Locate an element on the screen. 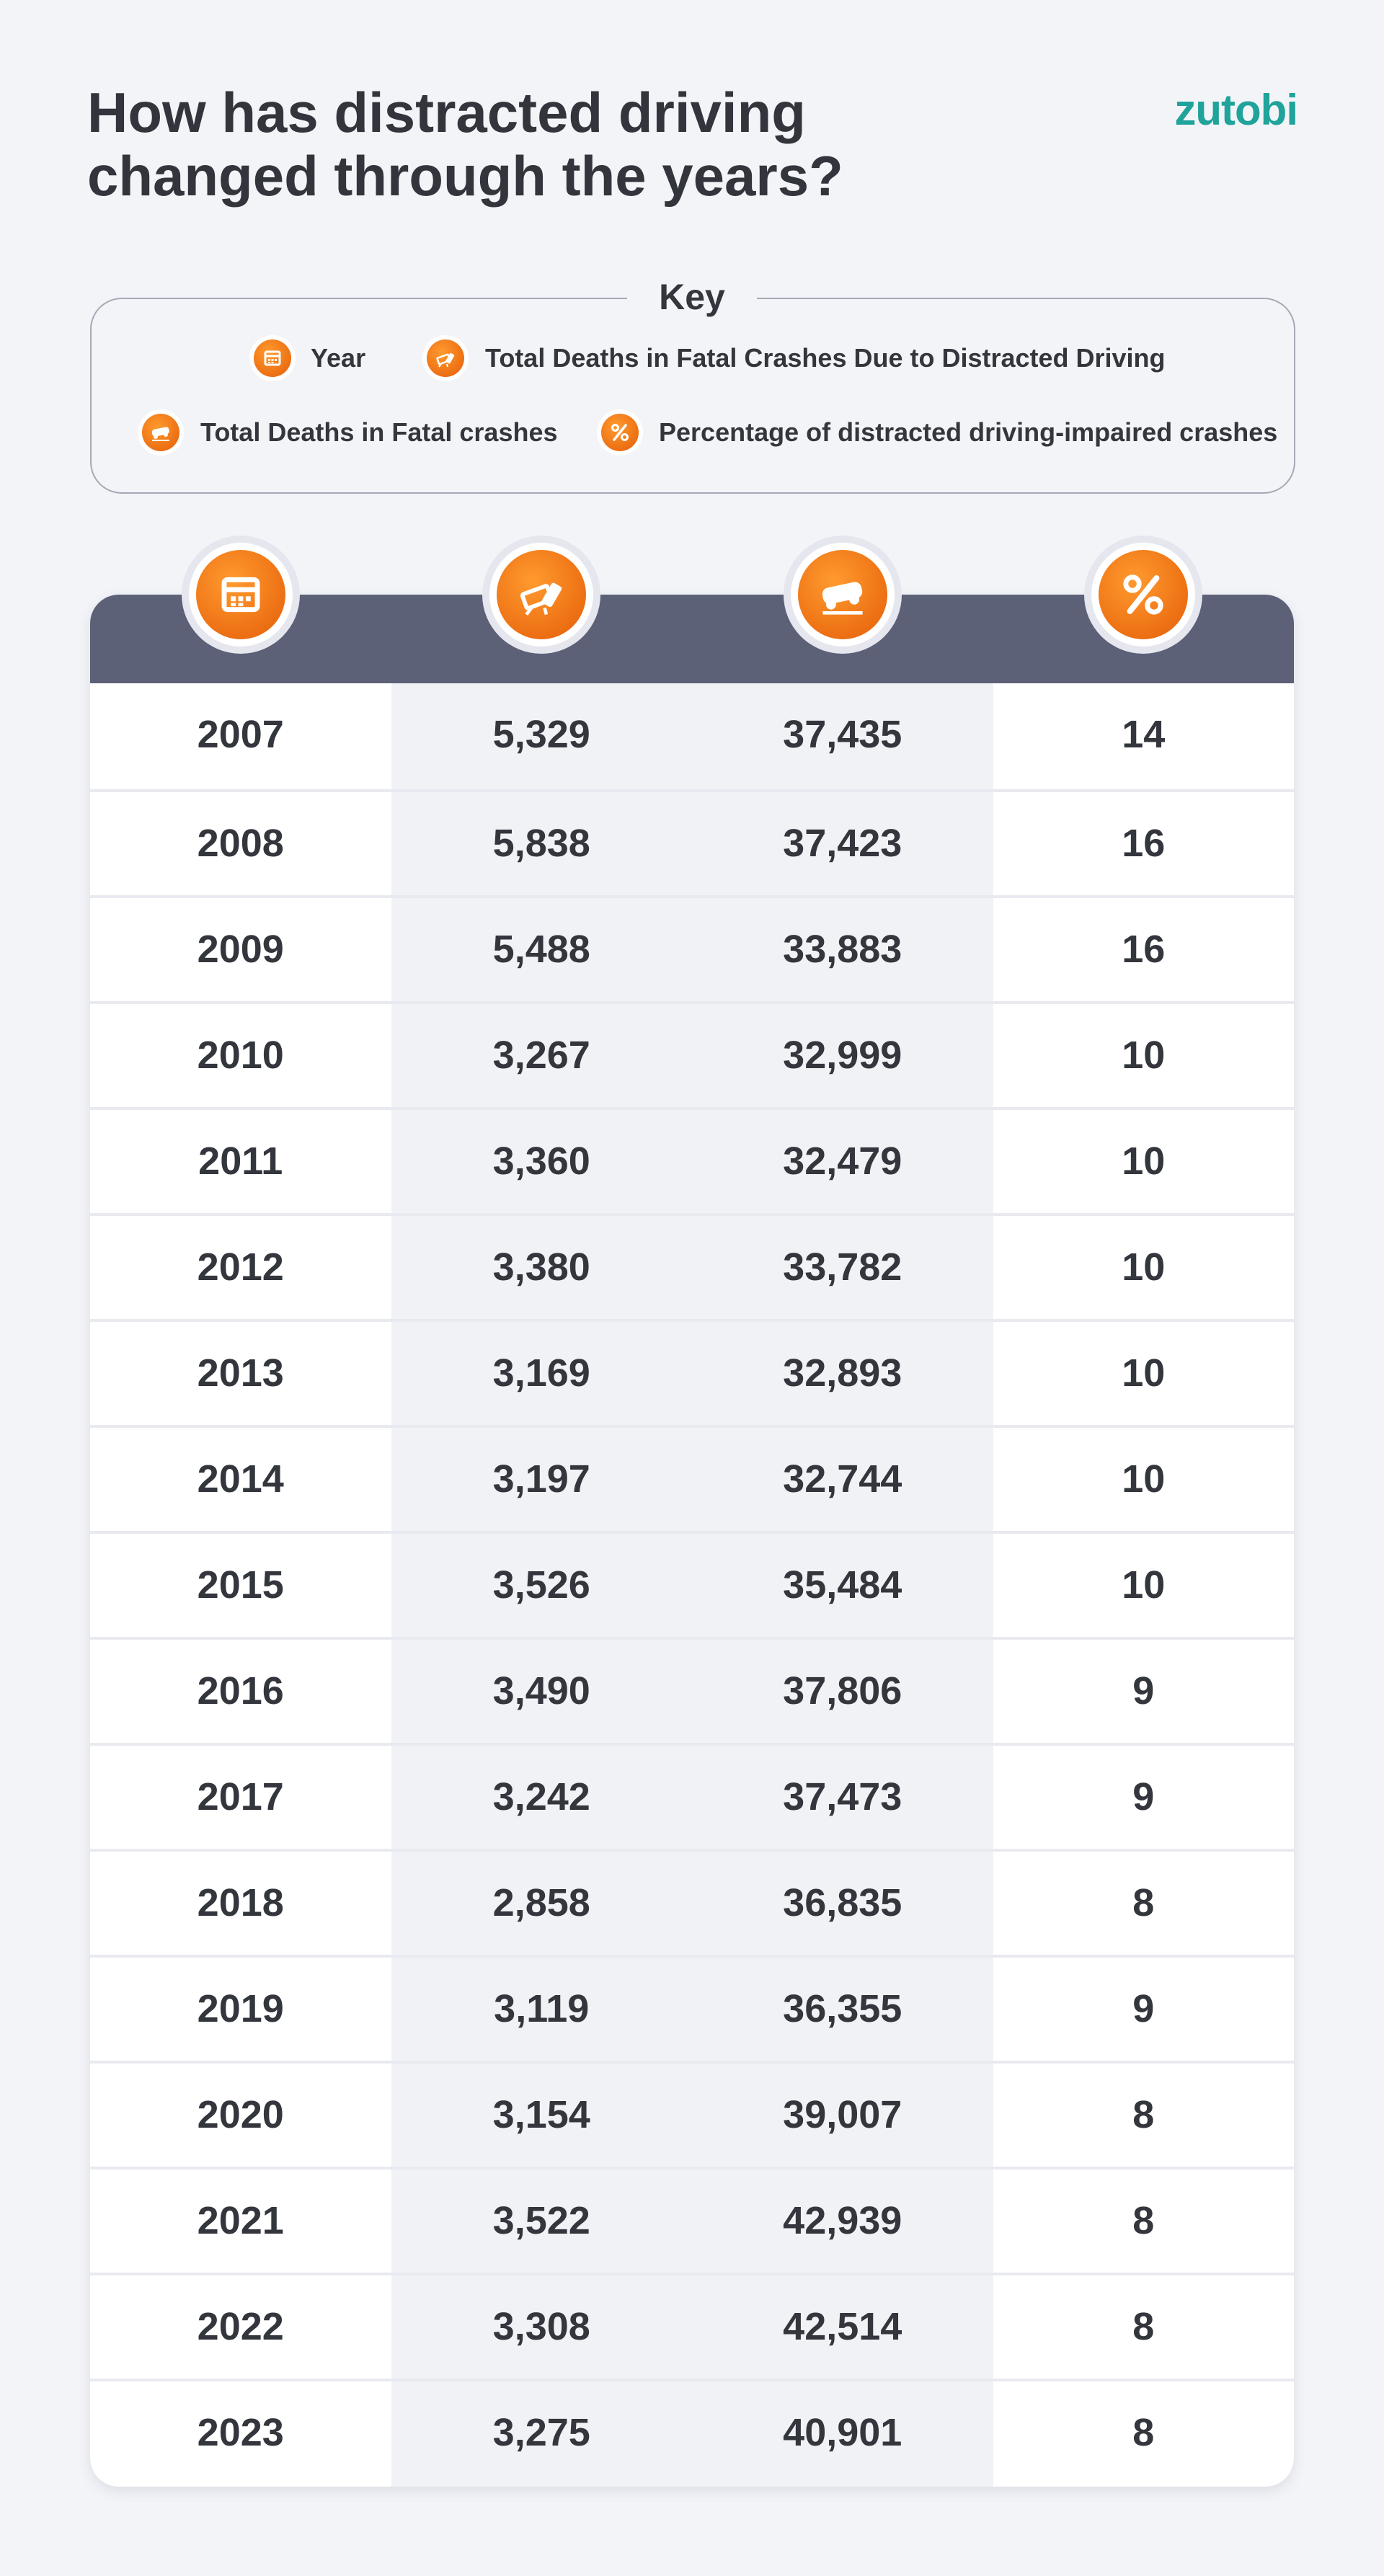 The width and height of the screenshot is (1384, 2576). table-cell: 2,858 is located at coordinates (541, 1902).